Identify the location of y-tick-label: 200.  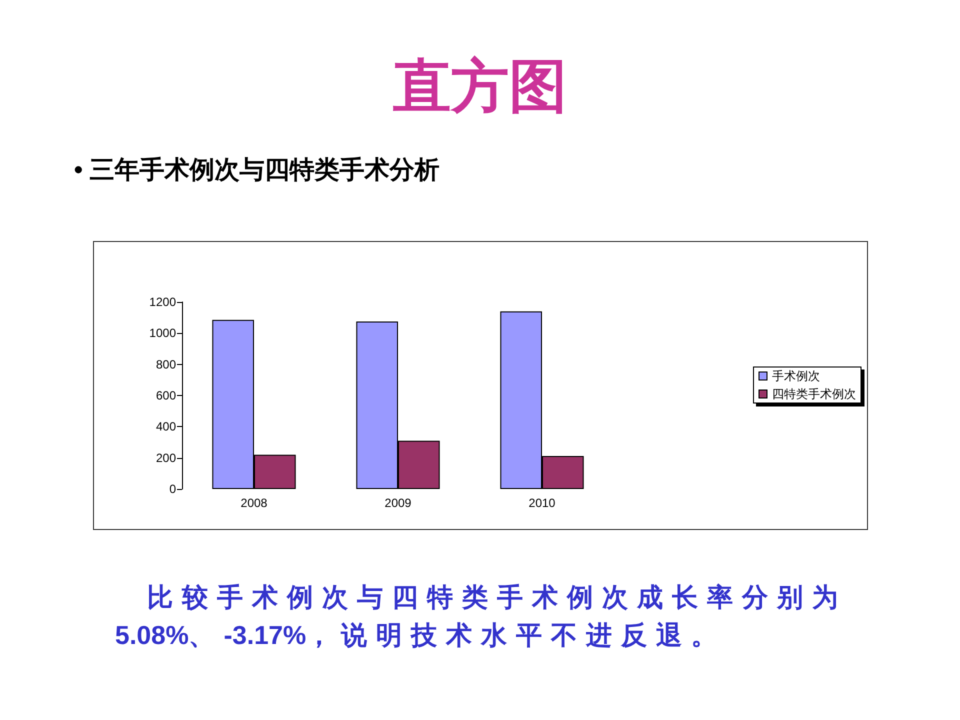
(166, 457).